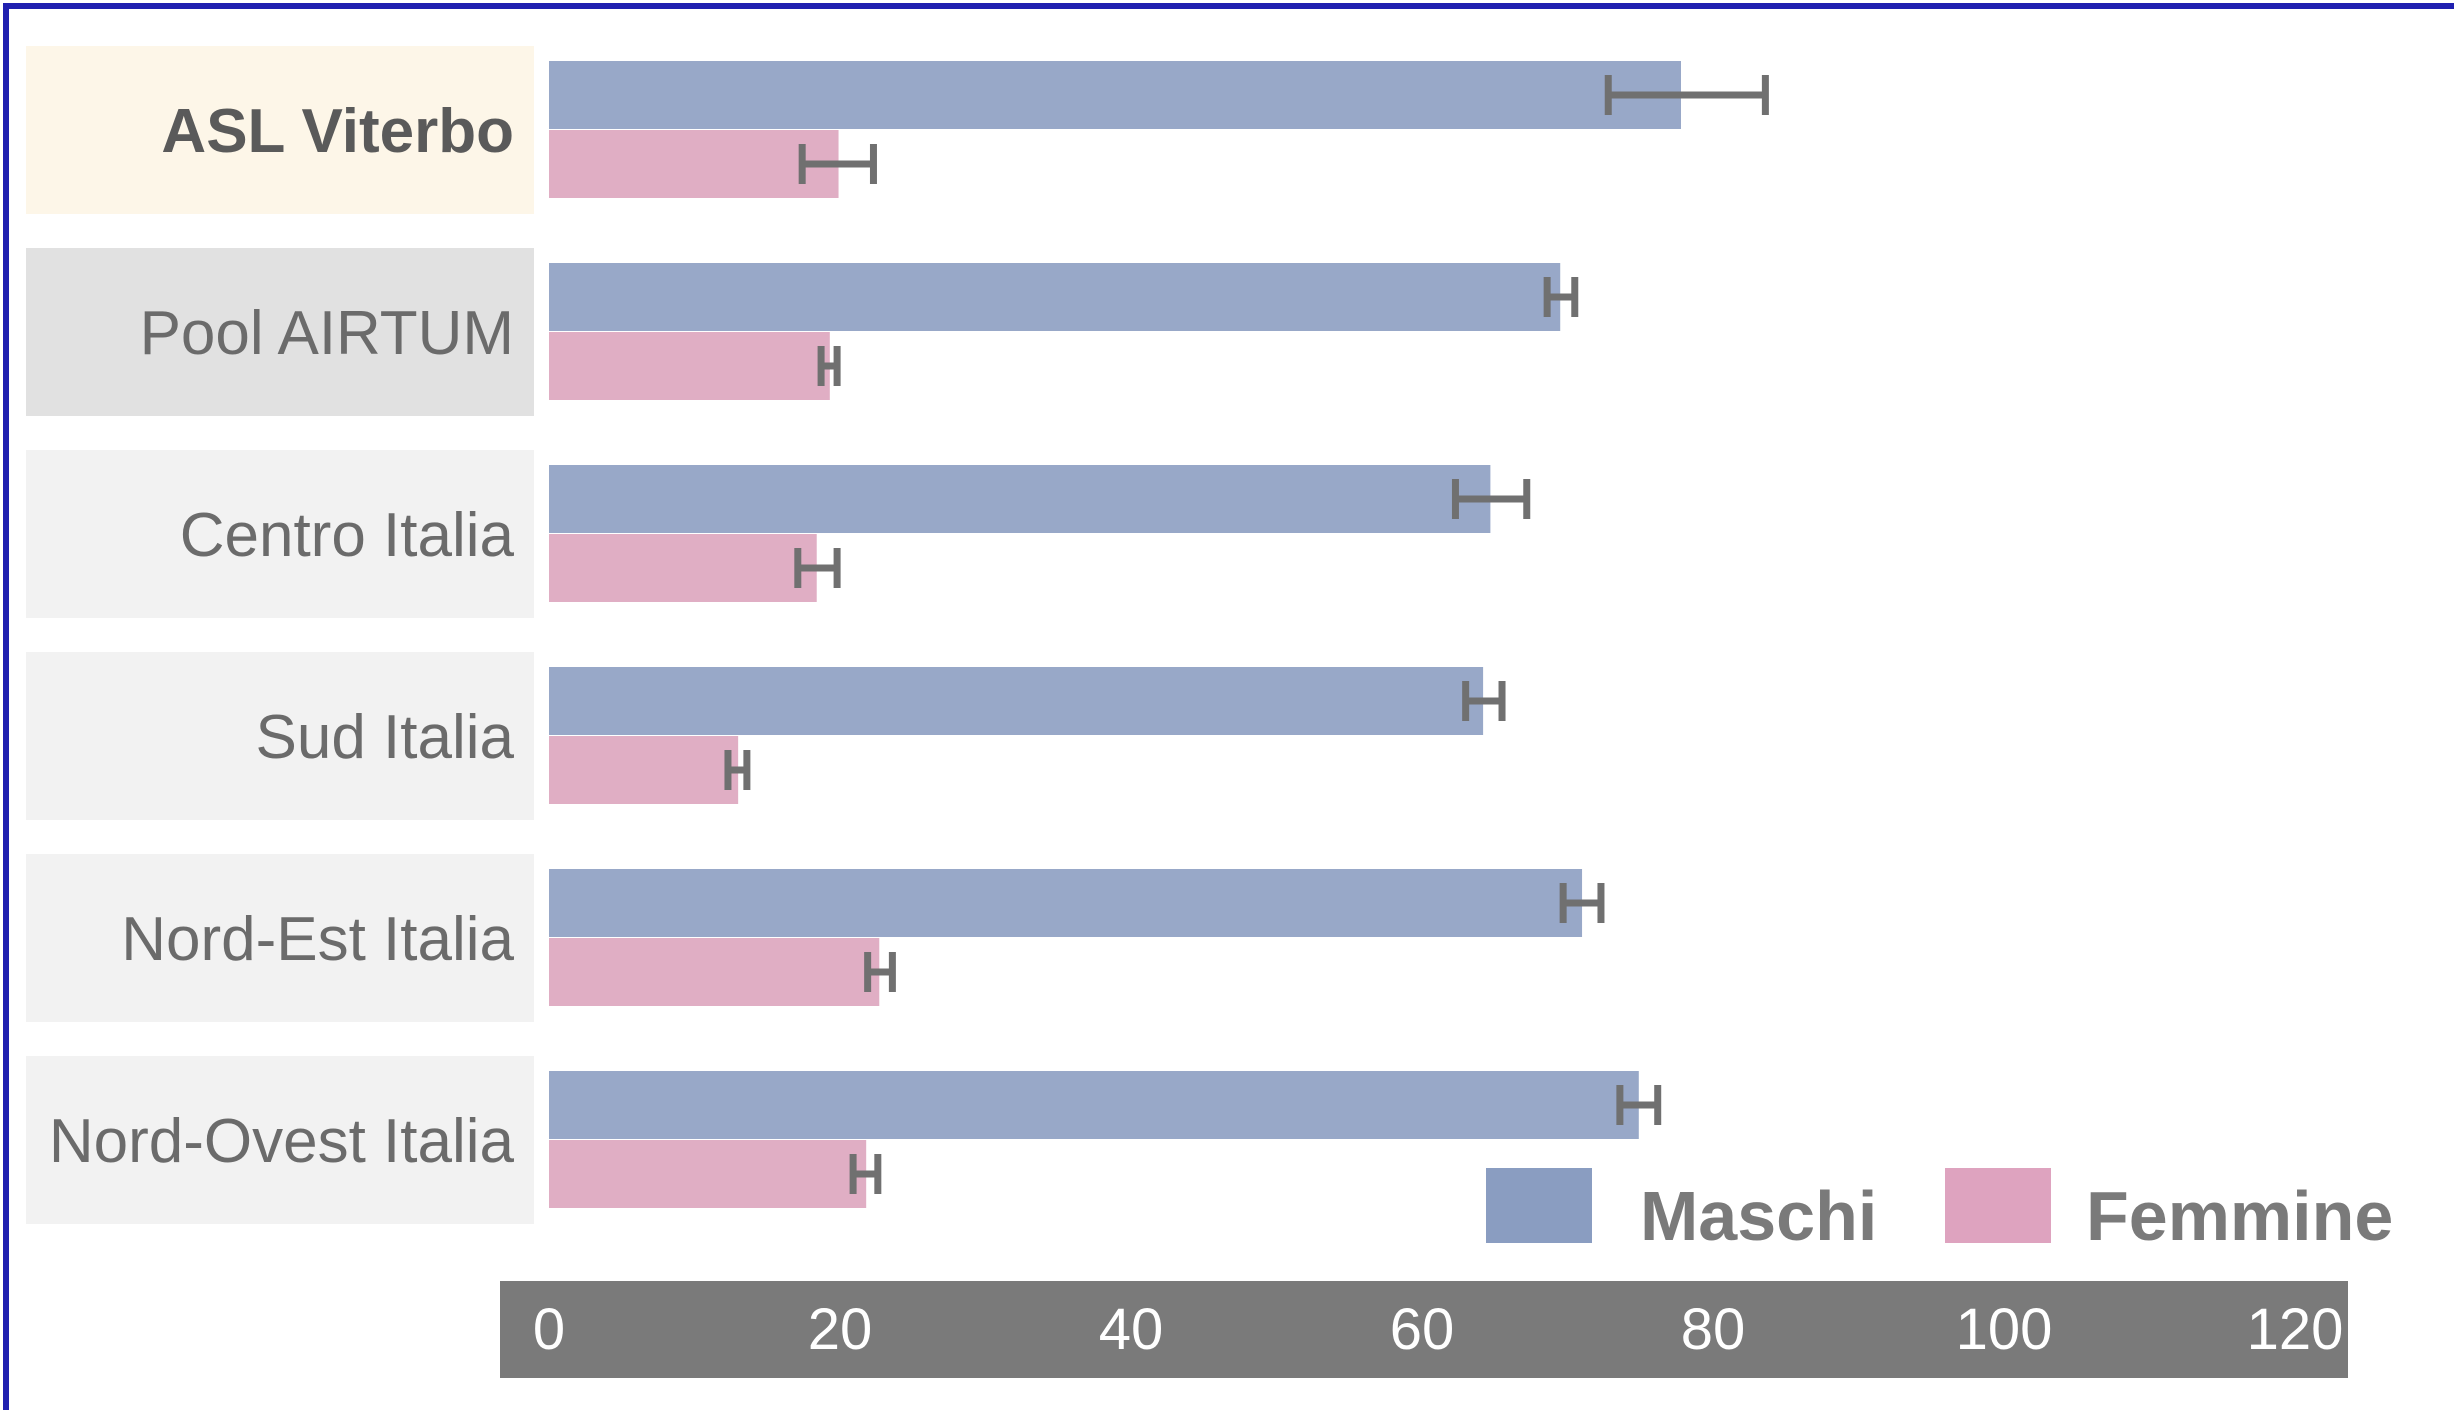 Image resolution: width=2454 pixels, height=1410 pixels. Describe the element at coordinates (714, 972) in the screenshot. I see `bar-femmine-nord-est-italia` at that location.